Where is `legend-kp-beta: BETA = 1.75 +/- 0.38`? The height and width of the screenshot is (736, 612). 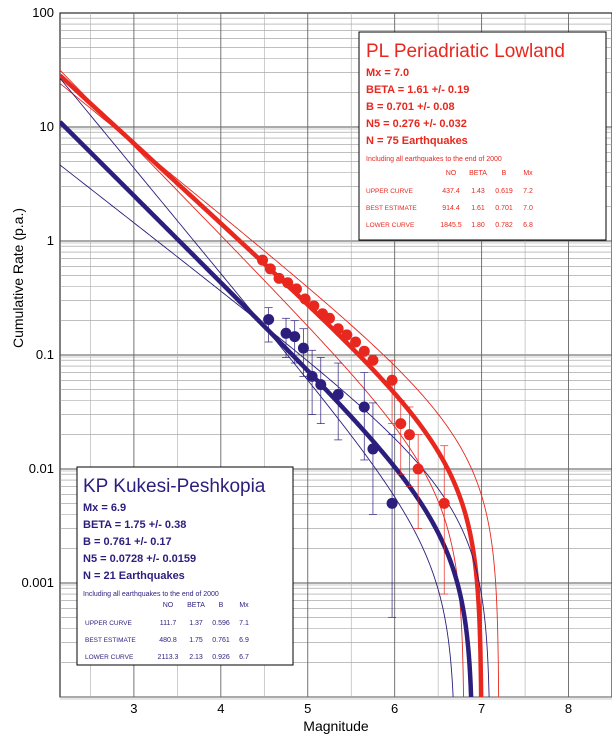 legend-kp-beta: BETA = 1.75 +/- 0.38 is located at coordinates (134, 525).